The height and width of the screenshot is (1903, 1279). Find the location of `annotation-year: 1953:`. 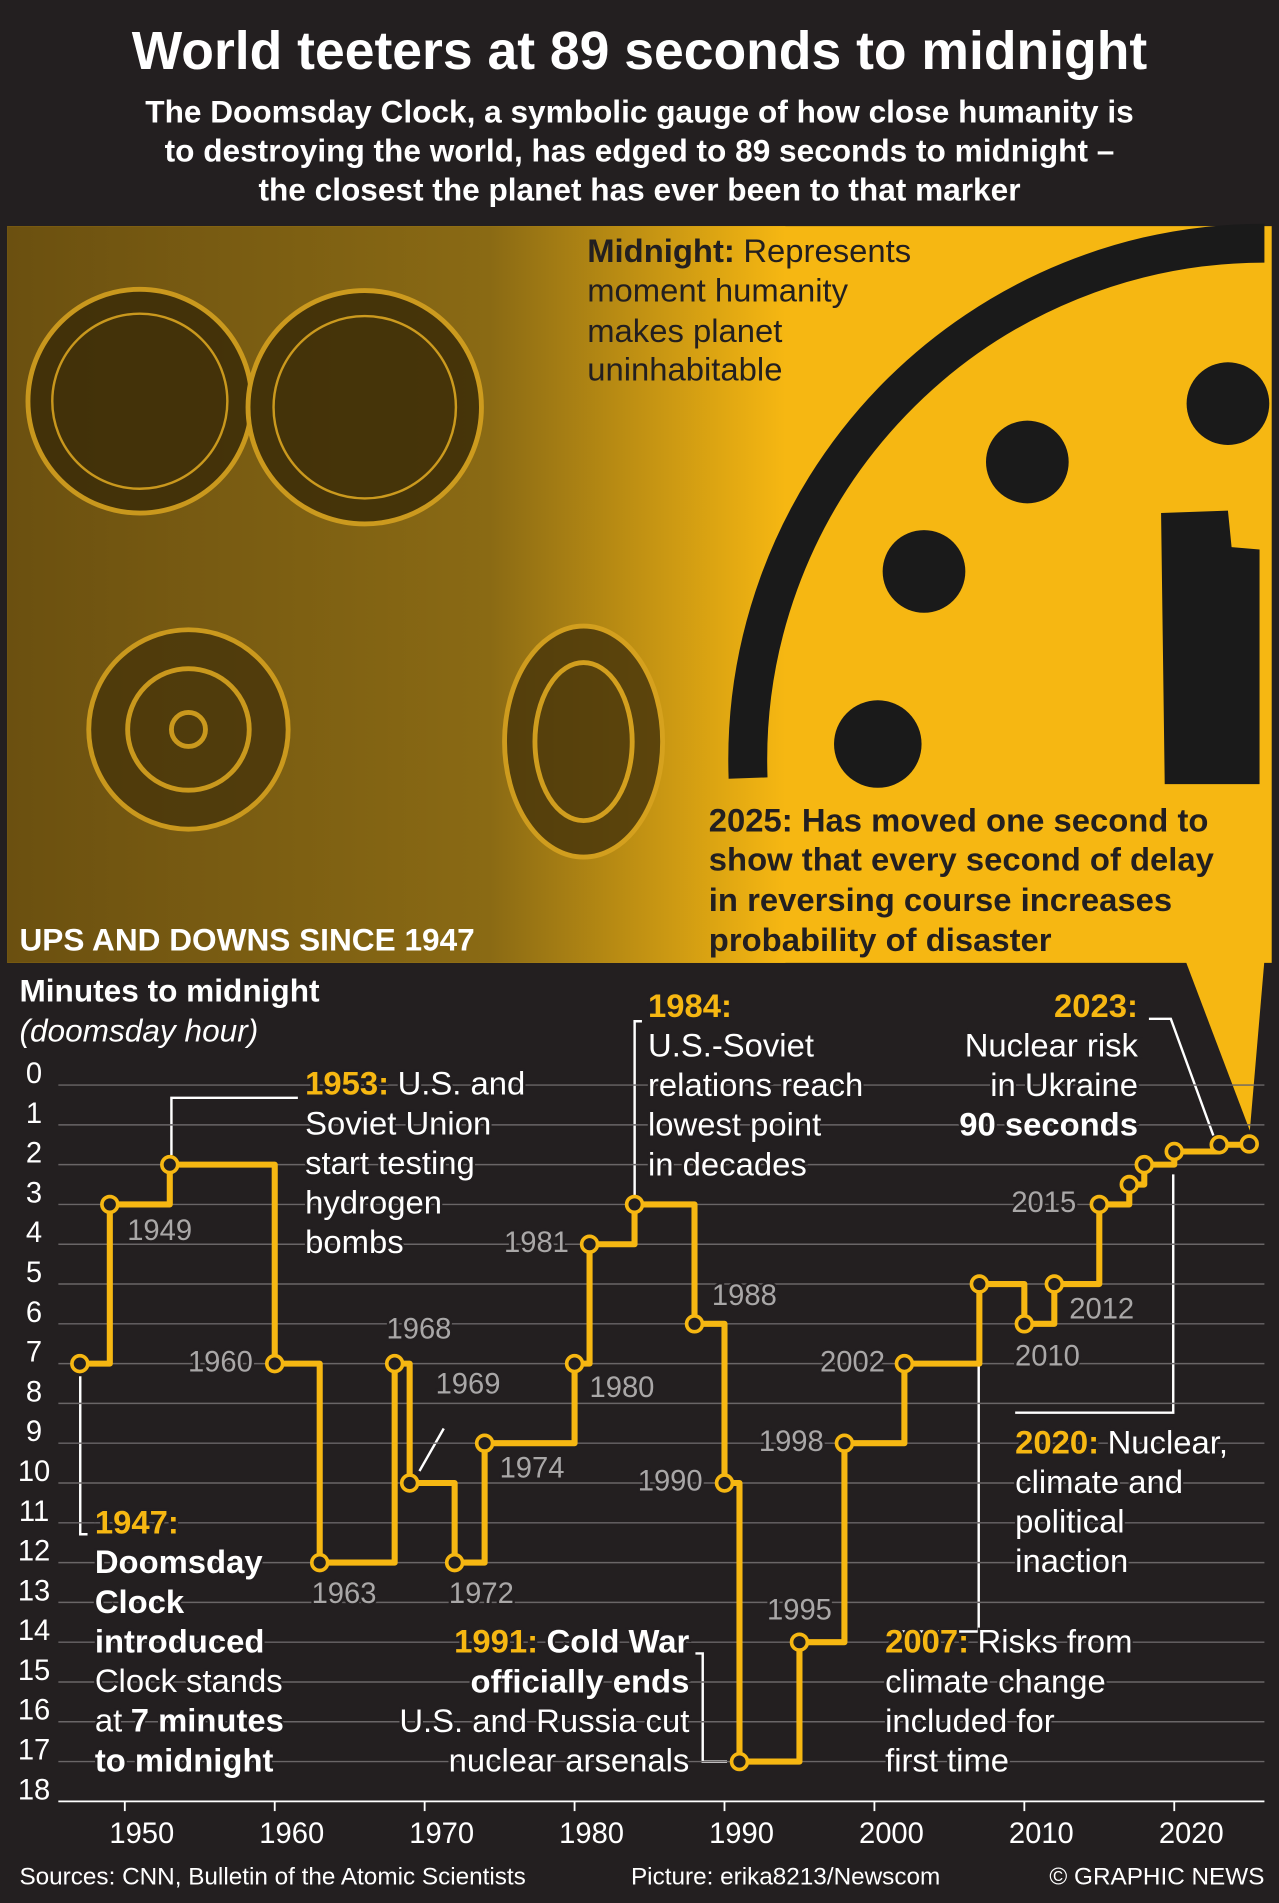

annotation-year: 1953: is located at coordinates (347, 1082).